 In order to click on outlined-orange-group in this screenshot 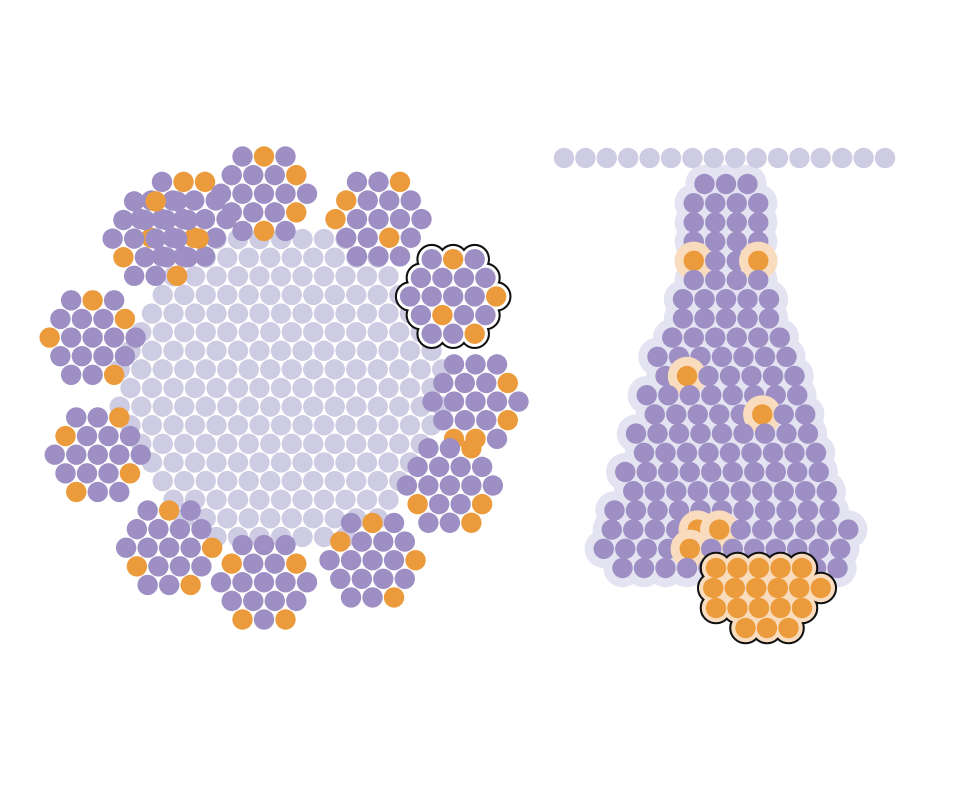, I will do `click(767, 598)`.